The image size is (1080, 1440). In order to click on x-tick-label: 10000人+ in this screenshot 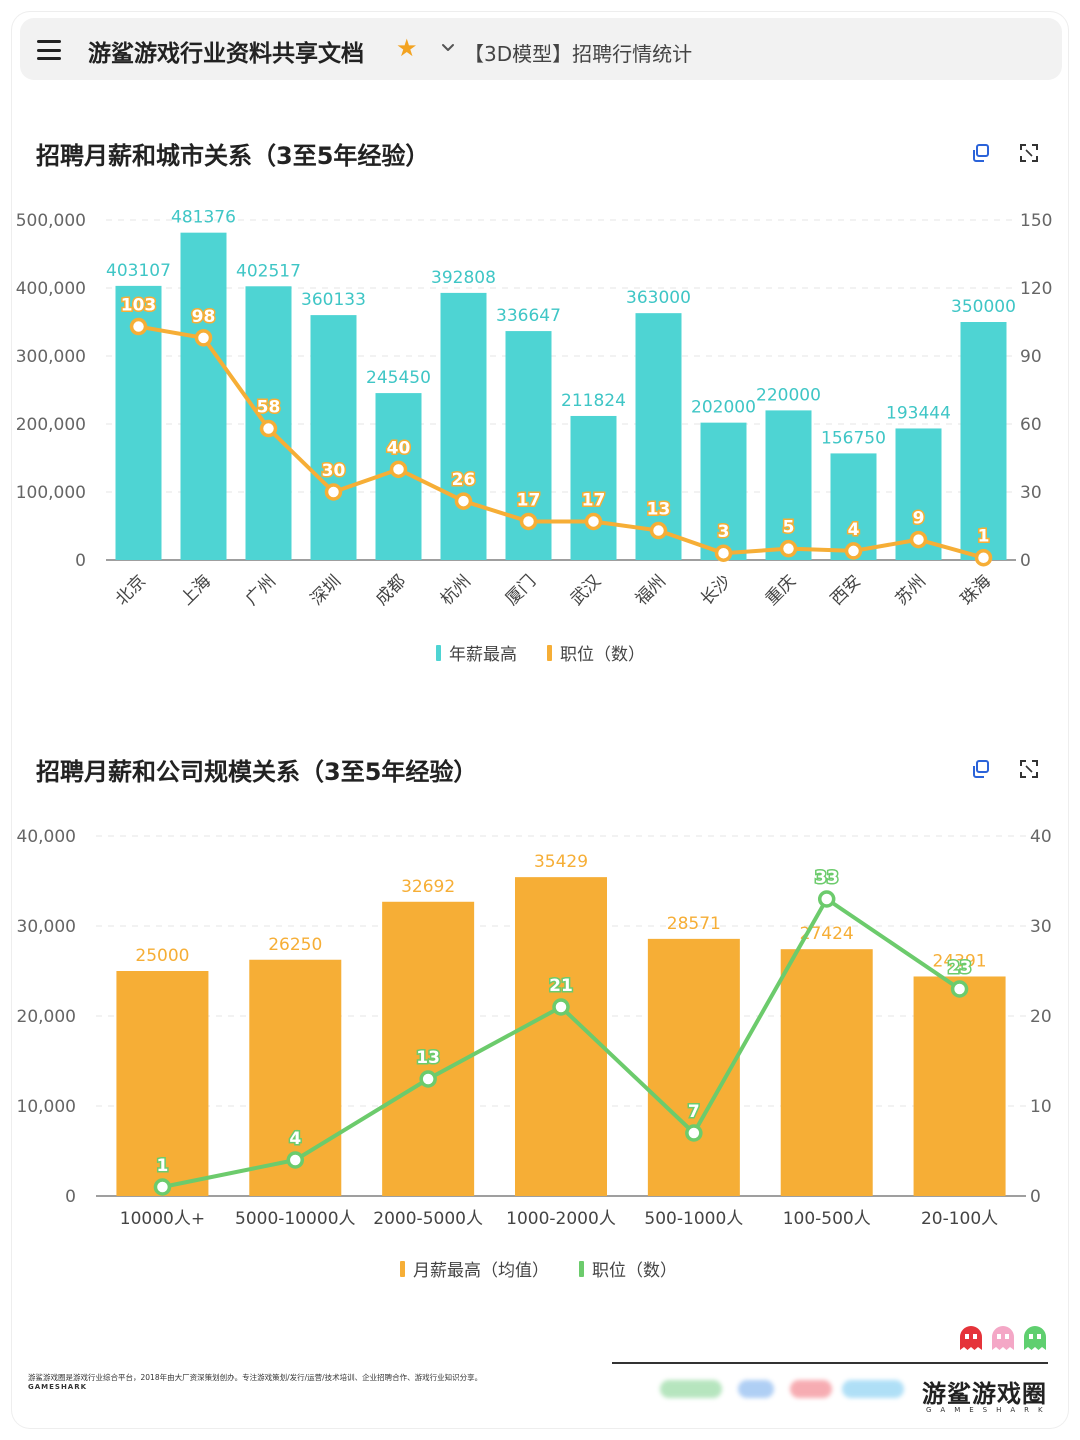, I will do `click(162, 1219)`.